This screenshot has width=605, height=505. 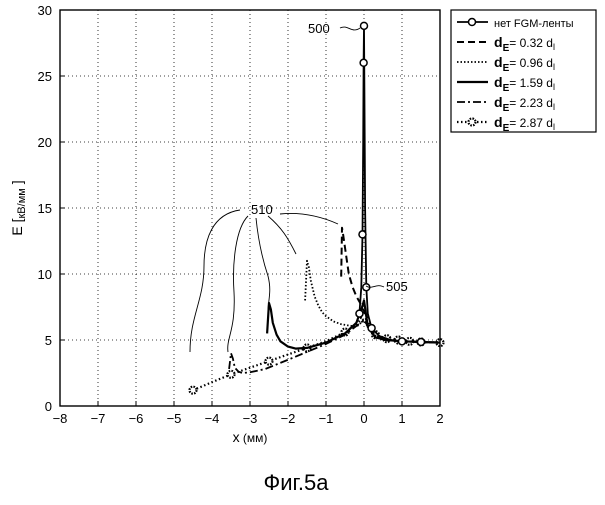 I want to click on x-tick-label: −7, so click(x=98, y=418).